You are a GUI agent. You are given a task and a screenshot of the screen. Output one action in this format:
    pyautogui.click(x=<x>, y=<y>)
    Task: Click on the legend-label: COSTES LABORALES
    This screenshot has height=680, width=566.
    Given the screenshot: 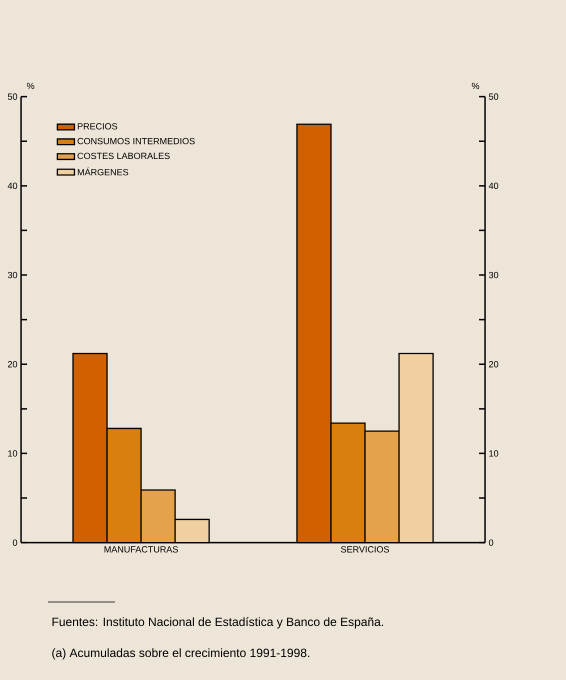 What is the action you would take?
    pyautogui.click(x=124, y=156)
    